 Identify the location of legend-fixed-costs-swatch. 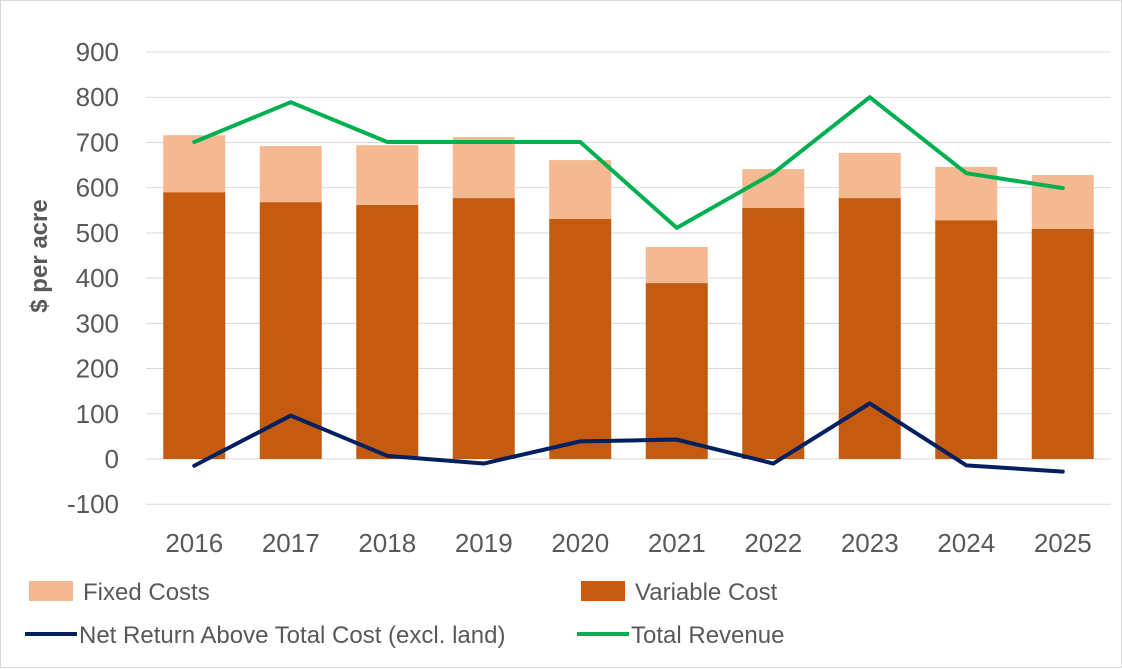
(51, 591).